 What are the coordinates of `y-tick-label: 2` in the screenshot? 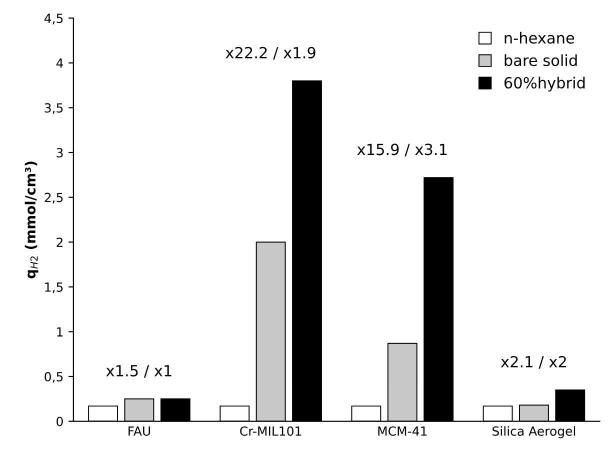 It's located at (59, 242).